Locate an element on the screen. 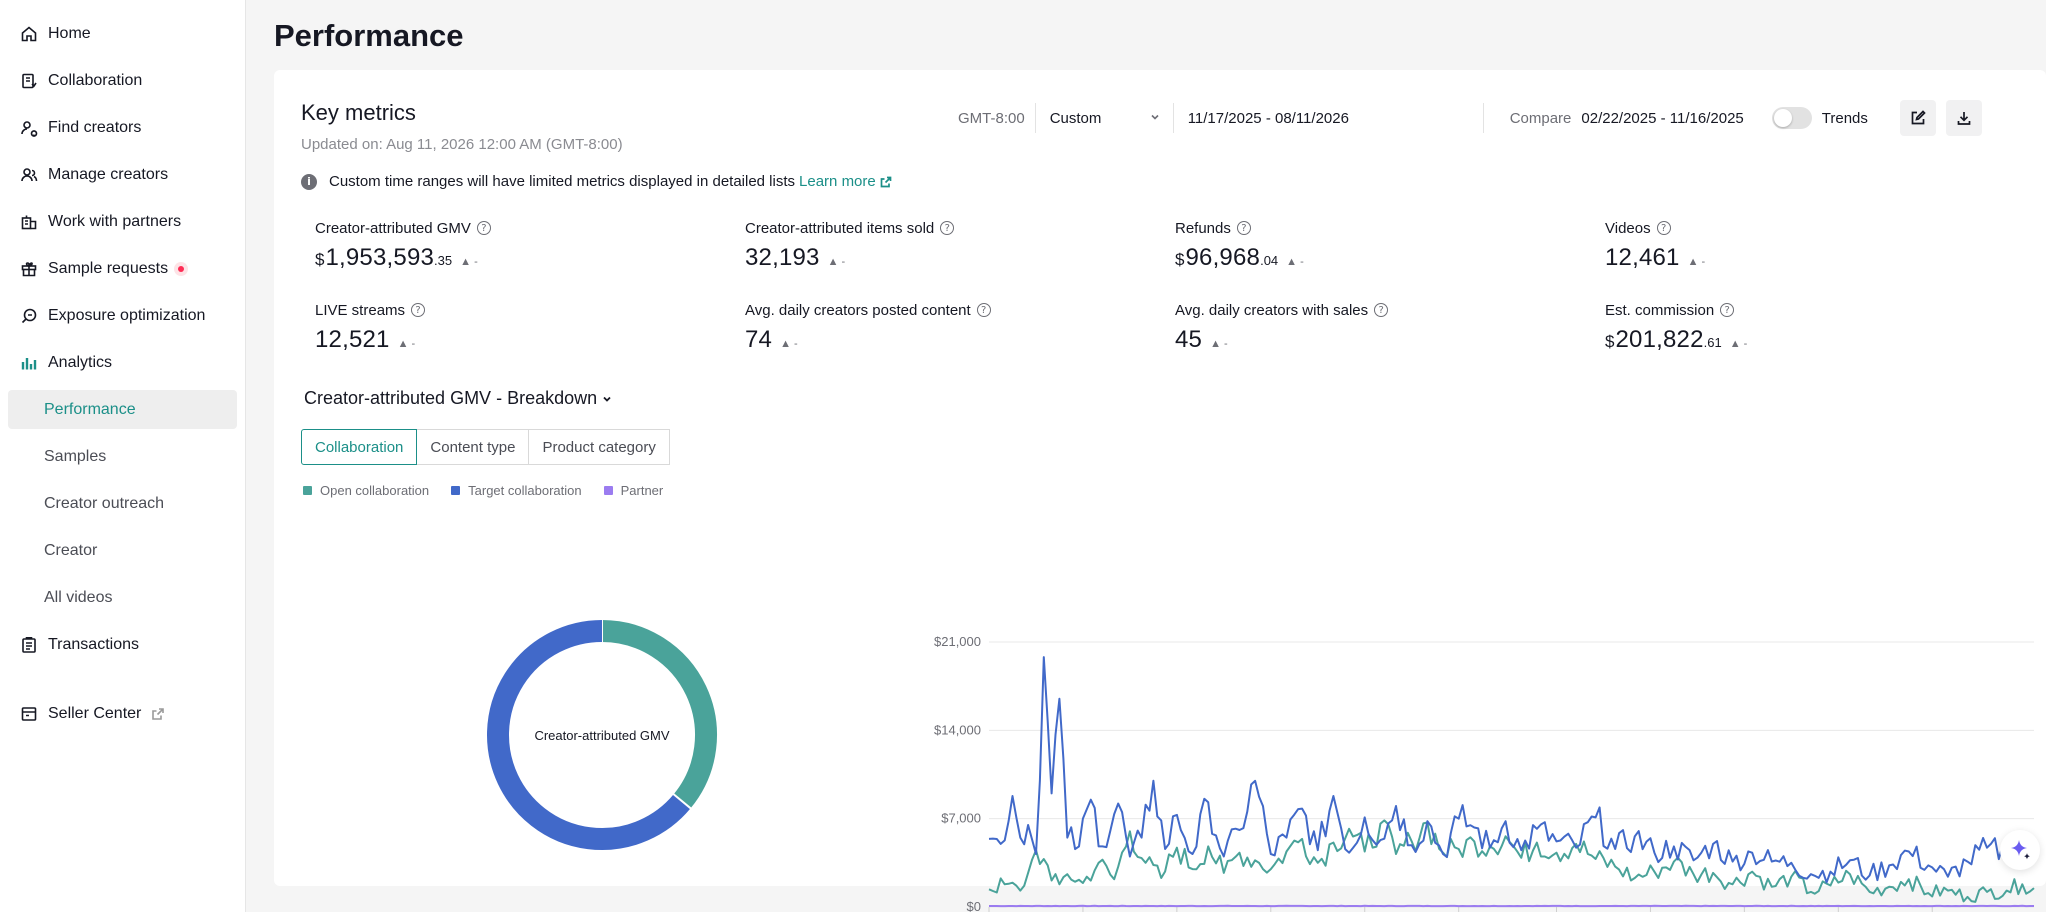  y-tick-label: $7,000 is located at coordinates (961, 818).